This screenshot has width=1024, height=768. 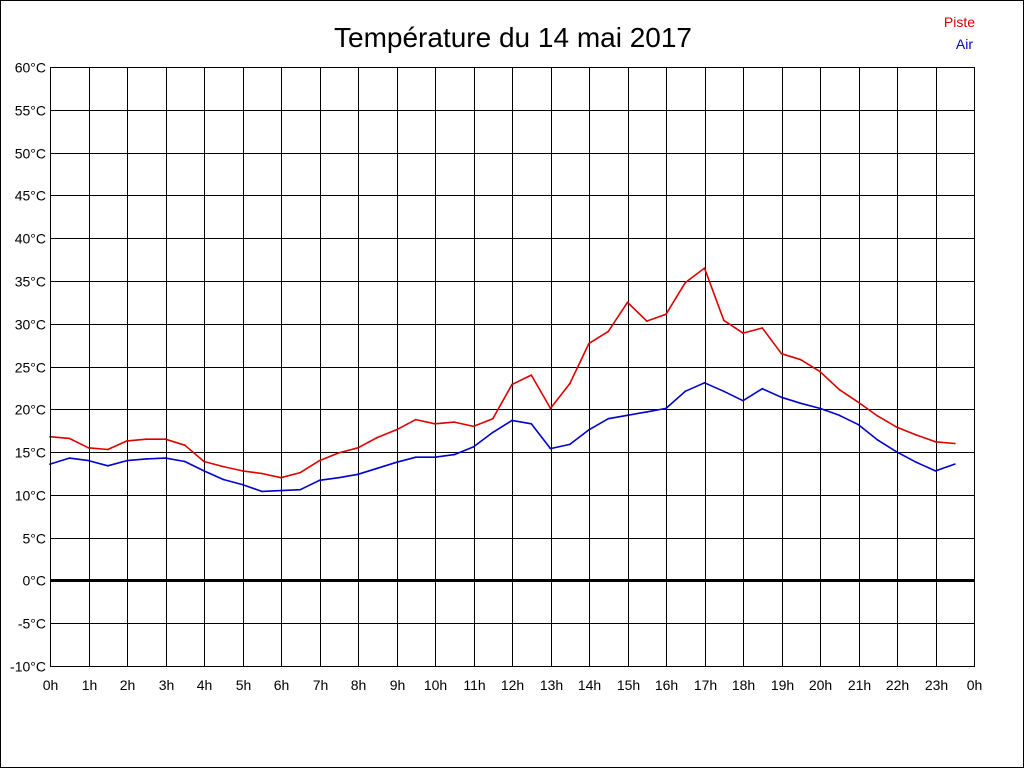 What do you see at coordinates (30, 325) in the screenshot?
I see `y-tick-label: 30°C` at bounding box center [30, 325].